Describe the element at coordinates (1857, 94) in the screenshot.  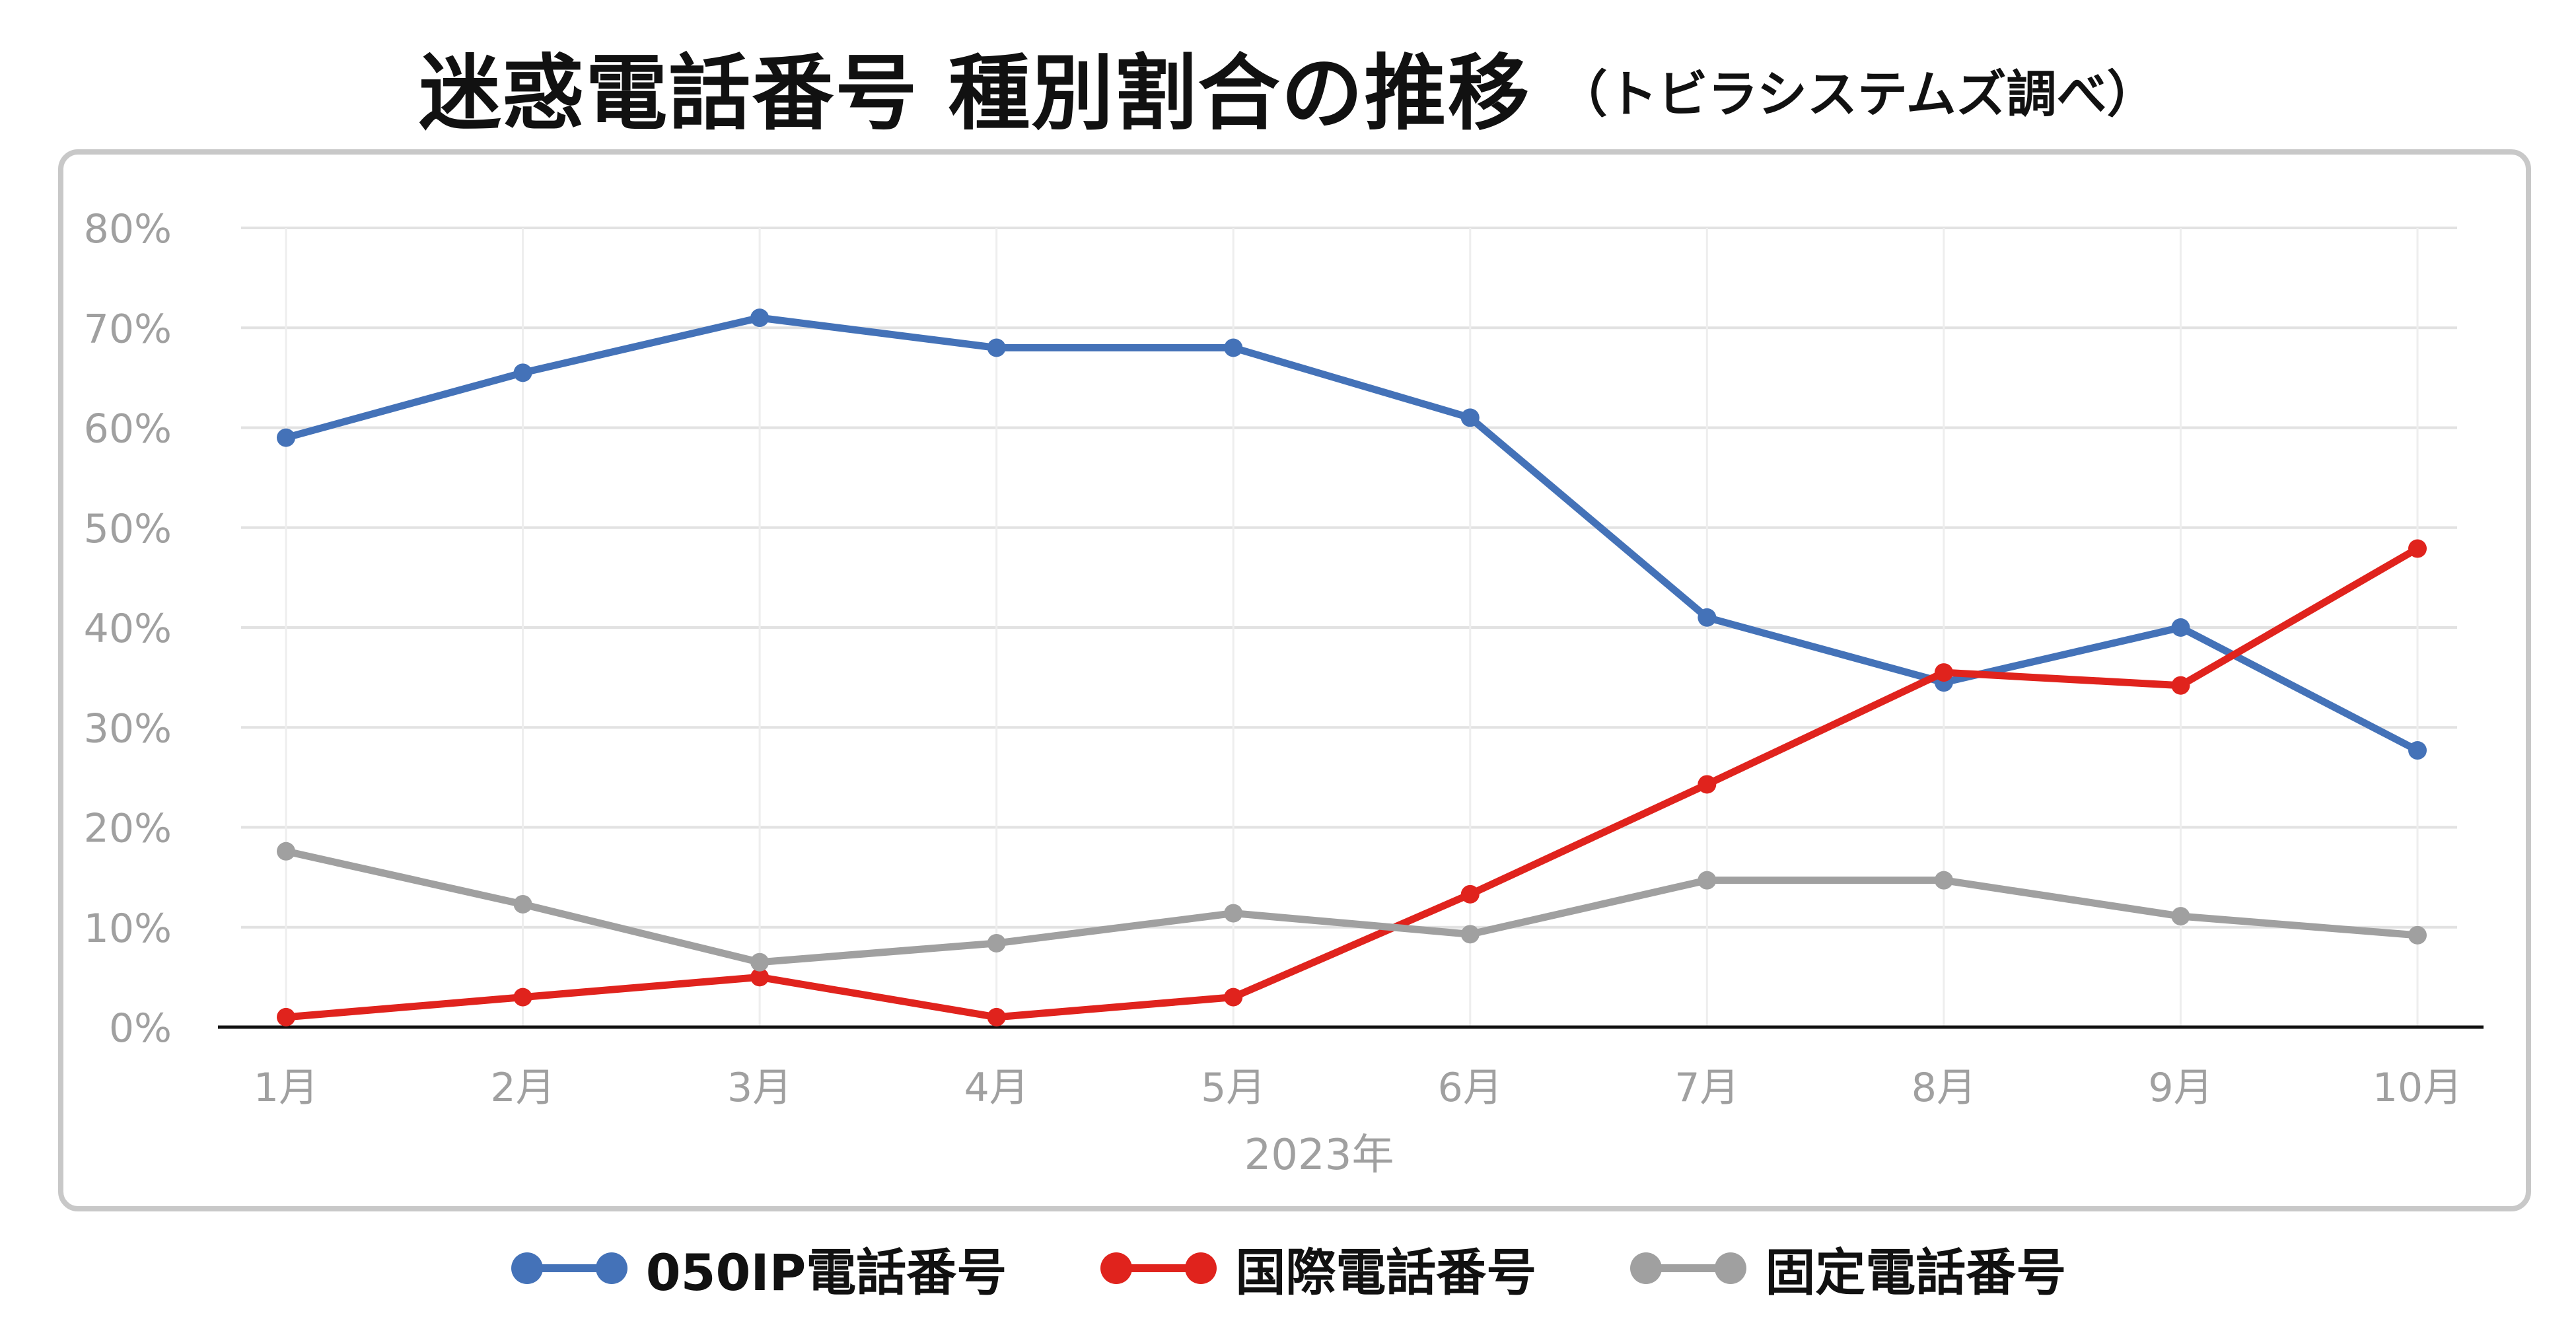
I see `chart-subtitle: （トビラシステムズ調べ）` at that location.